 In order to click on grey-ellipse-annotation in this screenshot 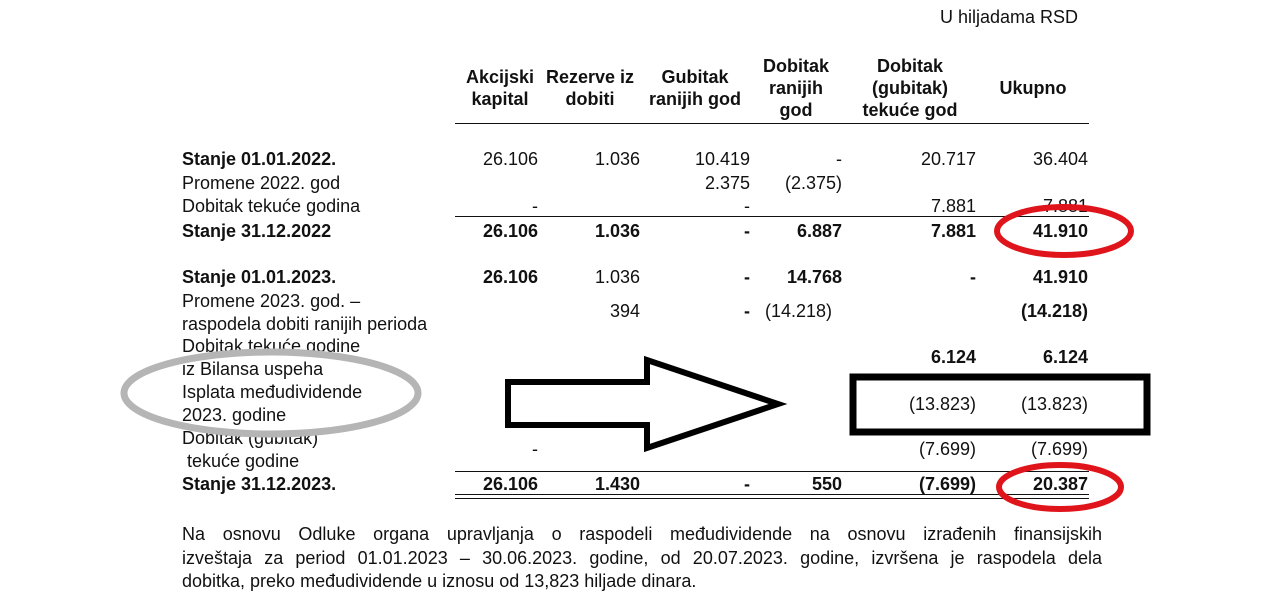, I will do `click(271, 393)`.